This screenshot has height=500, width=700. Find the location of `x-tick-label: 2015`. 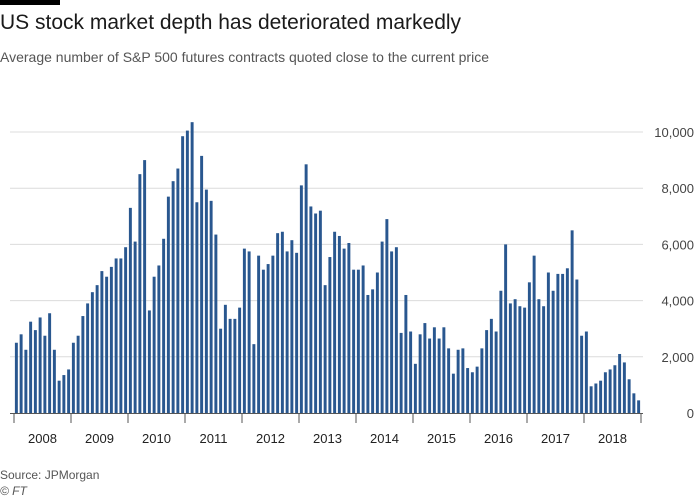

x-tick-label: 2015 is located at coordinates (441, 438).